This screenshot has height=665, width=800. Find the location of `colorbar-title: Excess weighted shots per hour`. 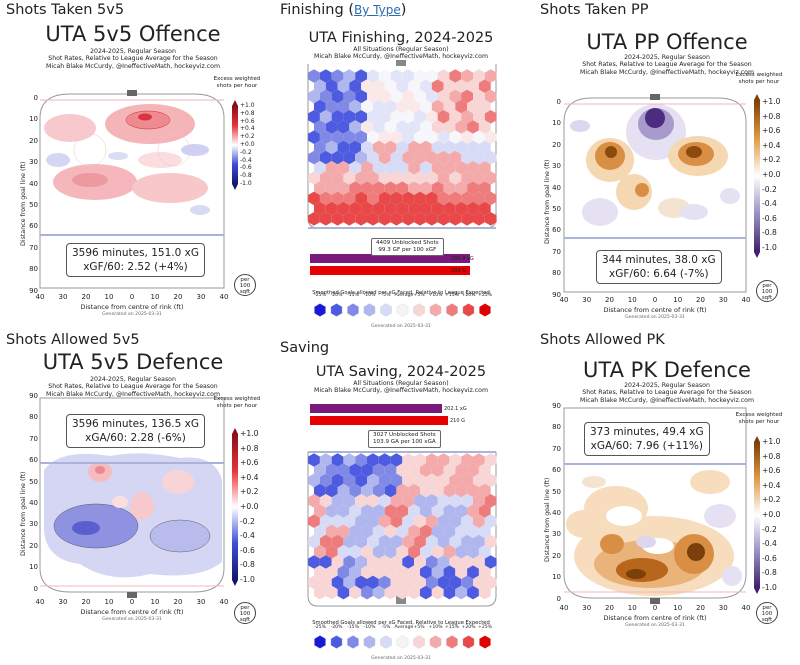

colorbar-title: Excess weighted shots per hour is located at coordinates (759, 418).